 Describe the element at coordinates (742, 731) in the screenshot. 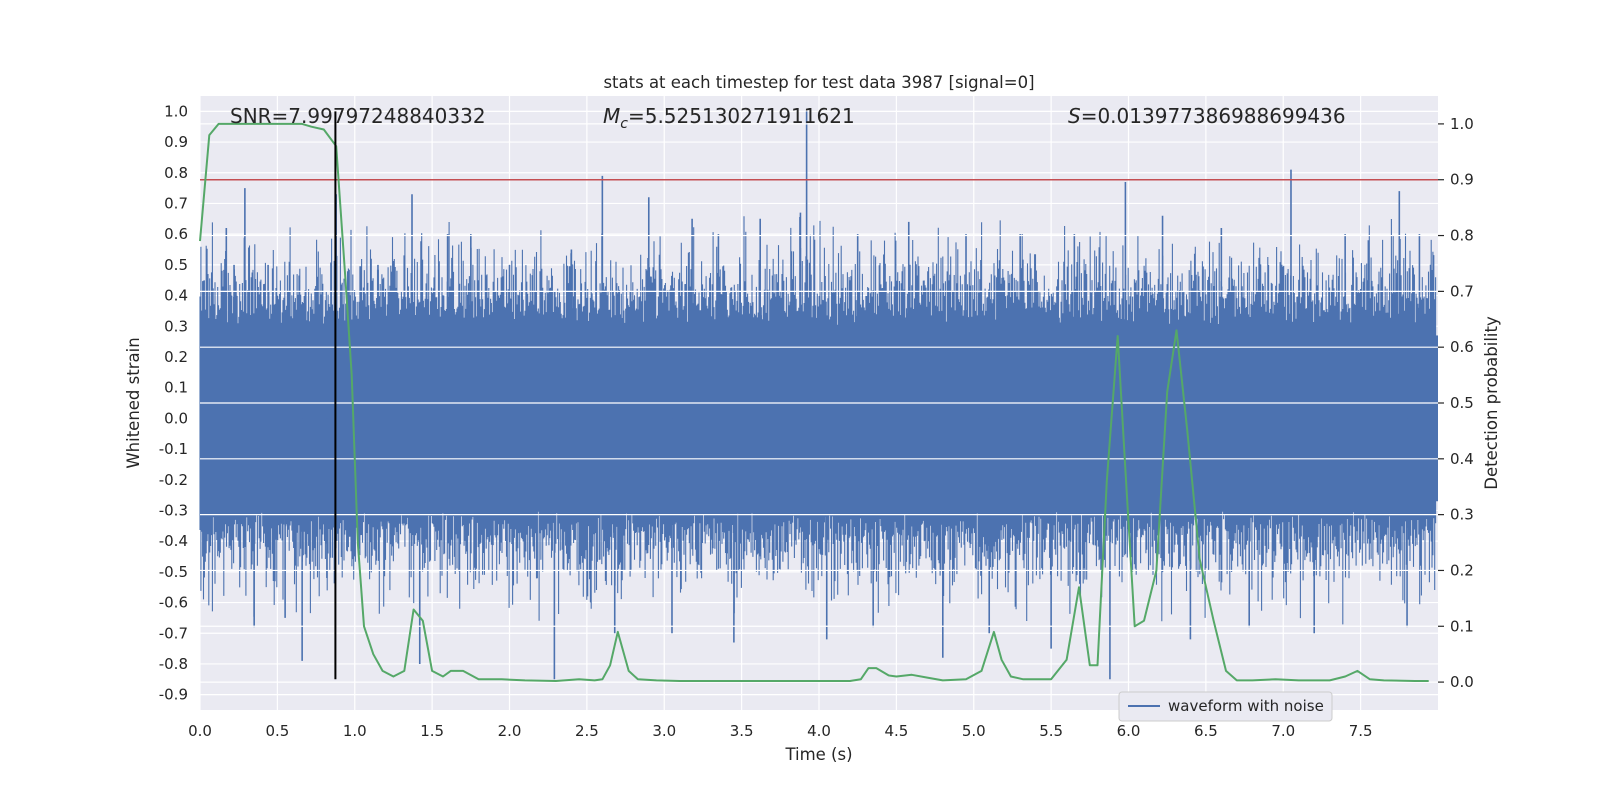

I see `x-tick-label: 3.5` at that location.